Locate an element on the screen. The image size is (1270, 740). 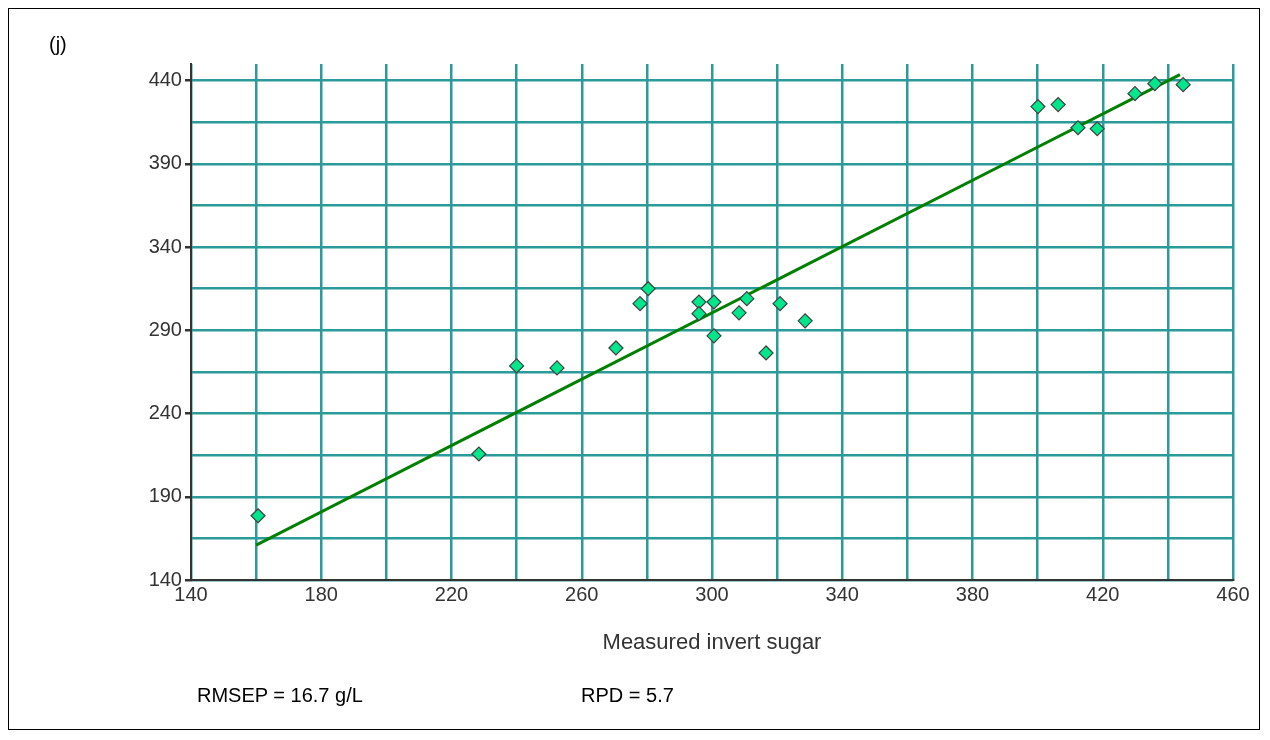
x-tick-label: 340 is located at coordinates (842, 593).